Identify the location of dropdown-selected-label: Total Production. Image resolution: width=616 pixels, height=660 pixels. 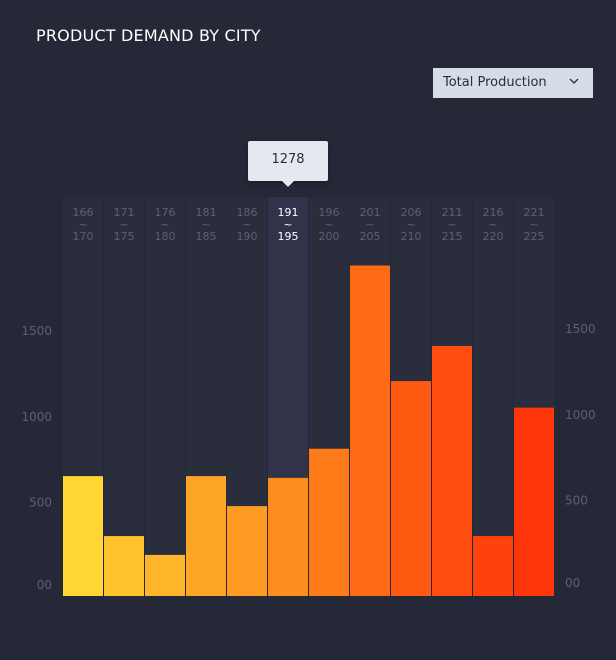
(495, 82).